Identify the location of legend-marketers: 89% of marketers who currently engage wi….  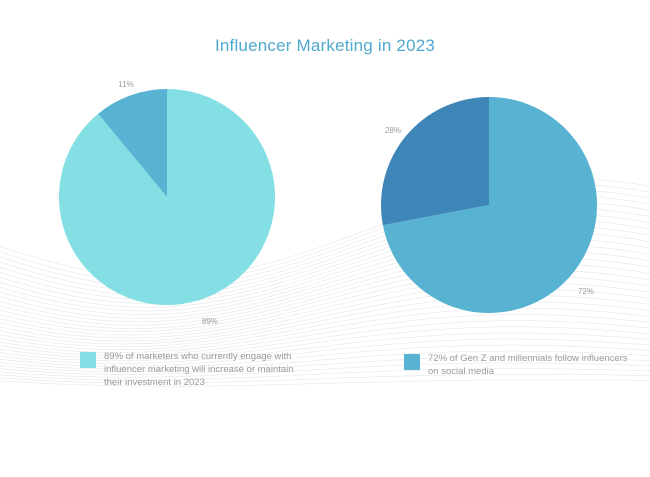
(192, 369).